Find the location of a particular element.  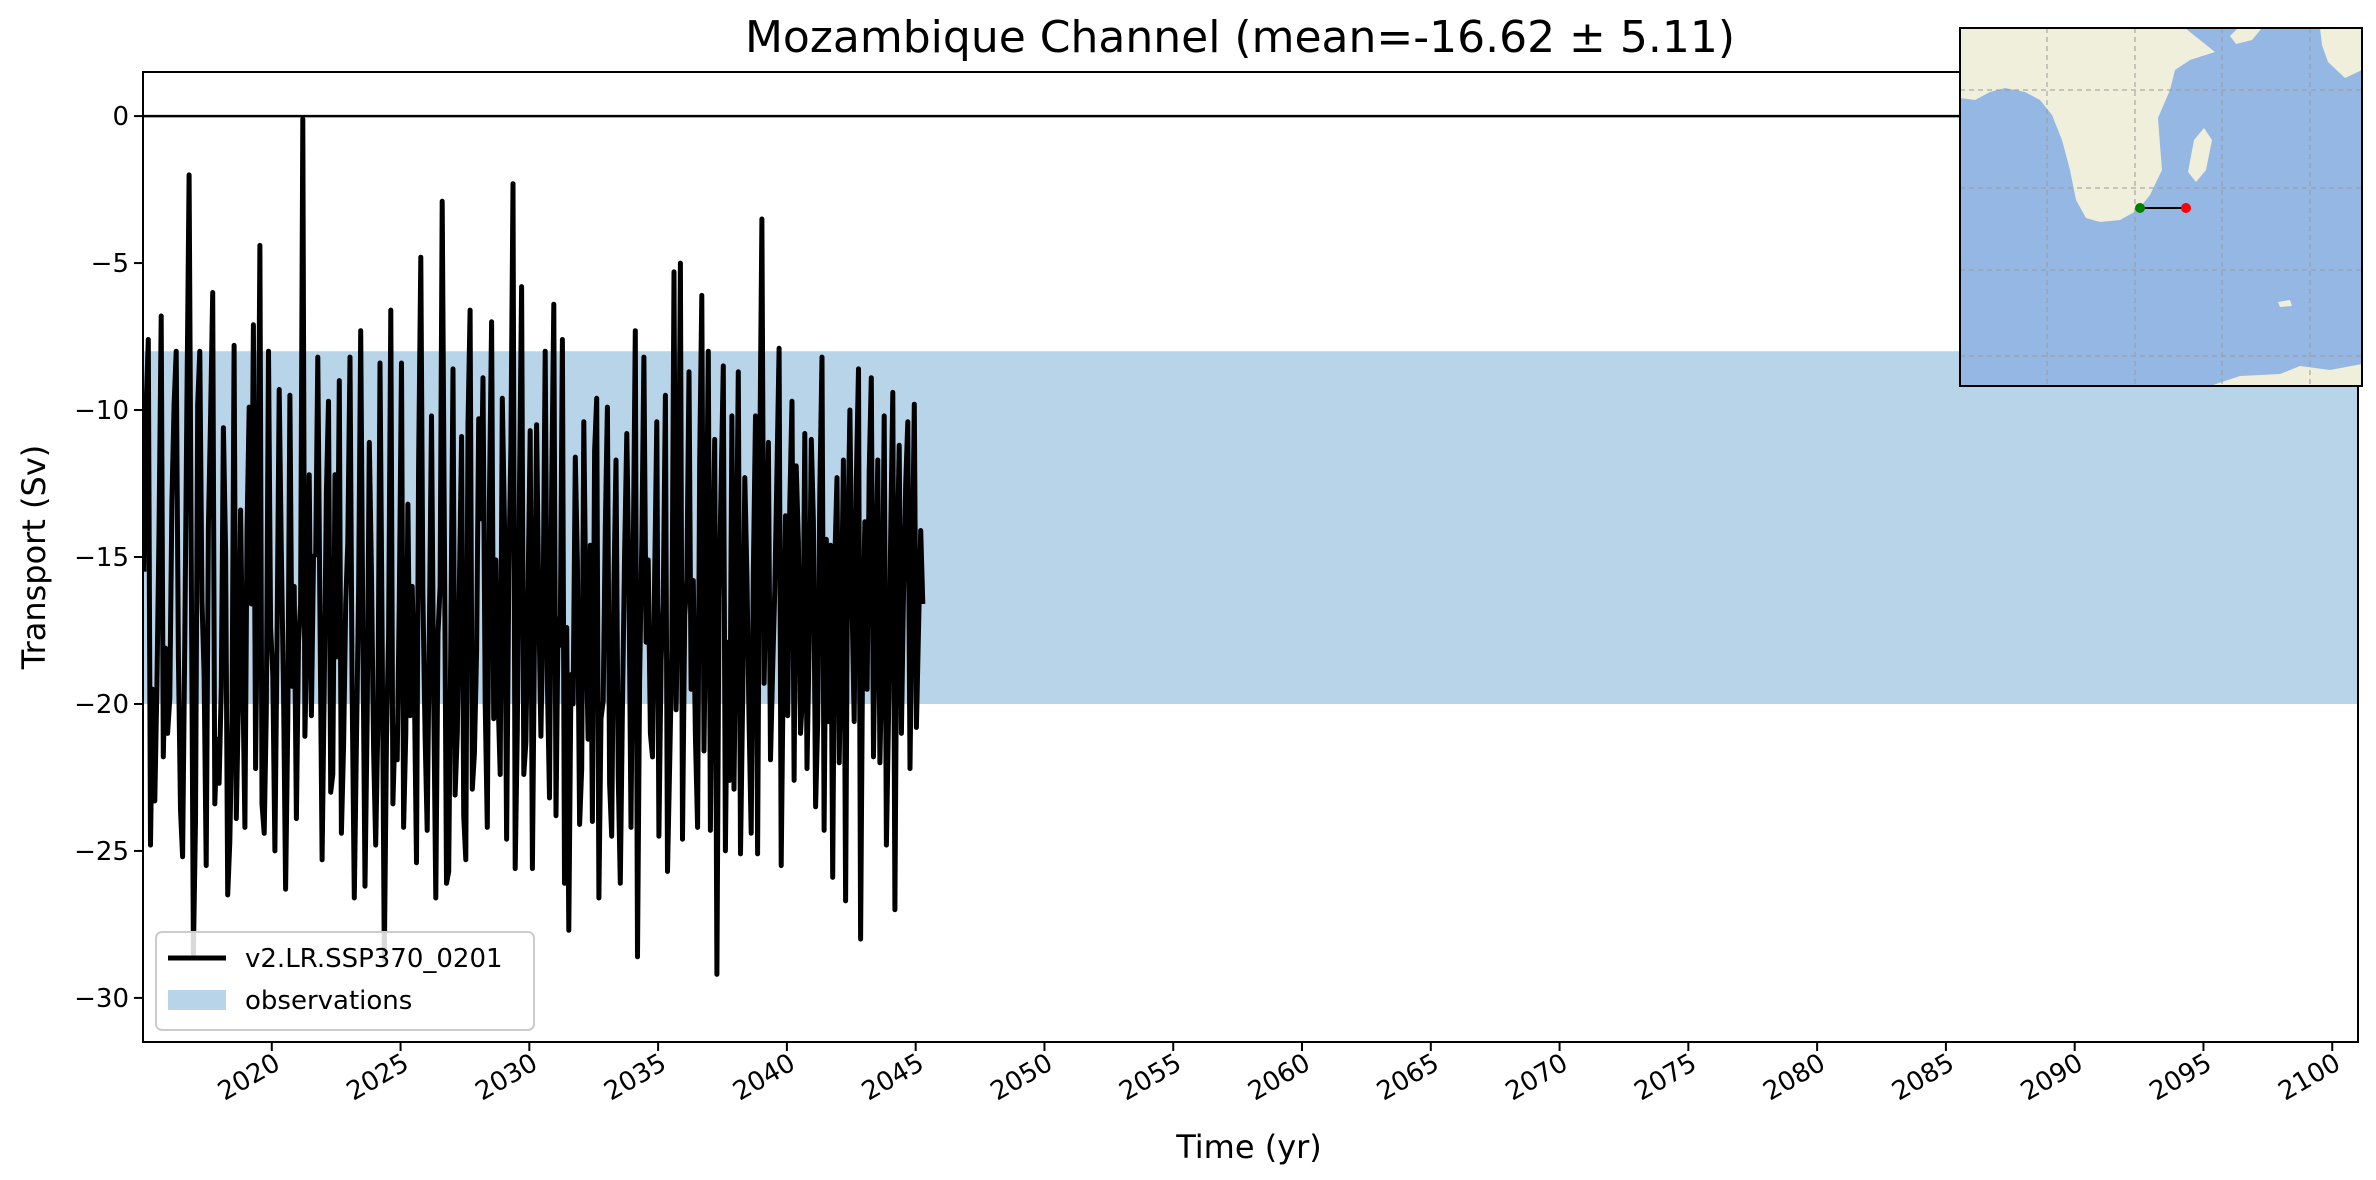

x-tick-label: 2020 is located at coordinates (249, 1077).